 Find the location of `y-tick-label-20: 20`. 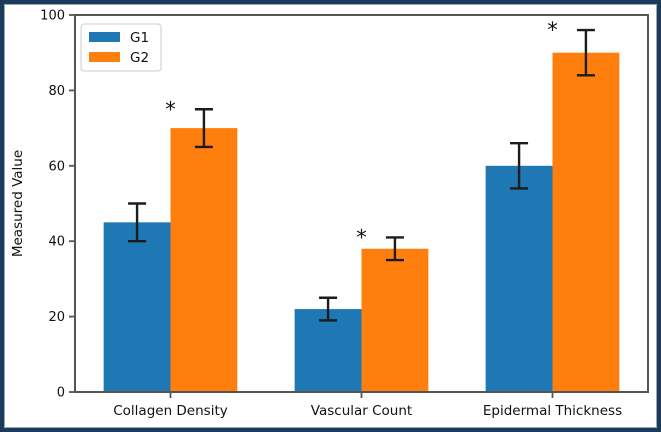

y-tick-label-20: 20 is located at coordinates (56, 317).